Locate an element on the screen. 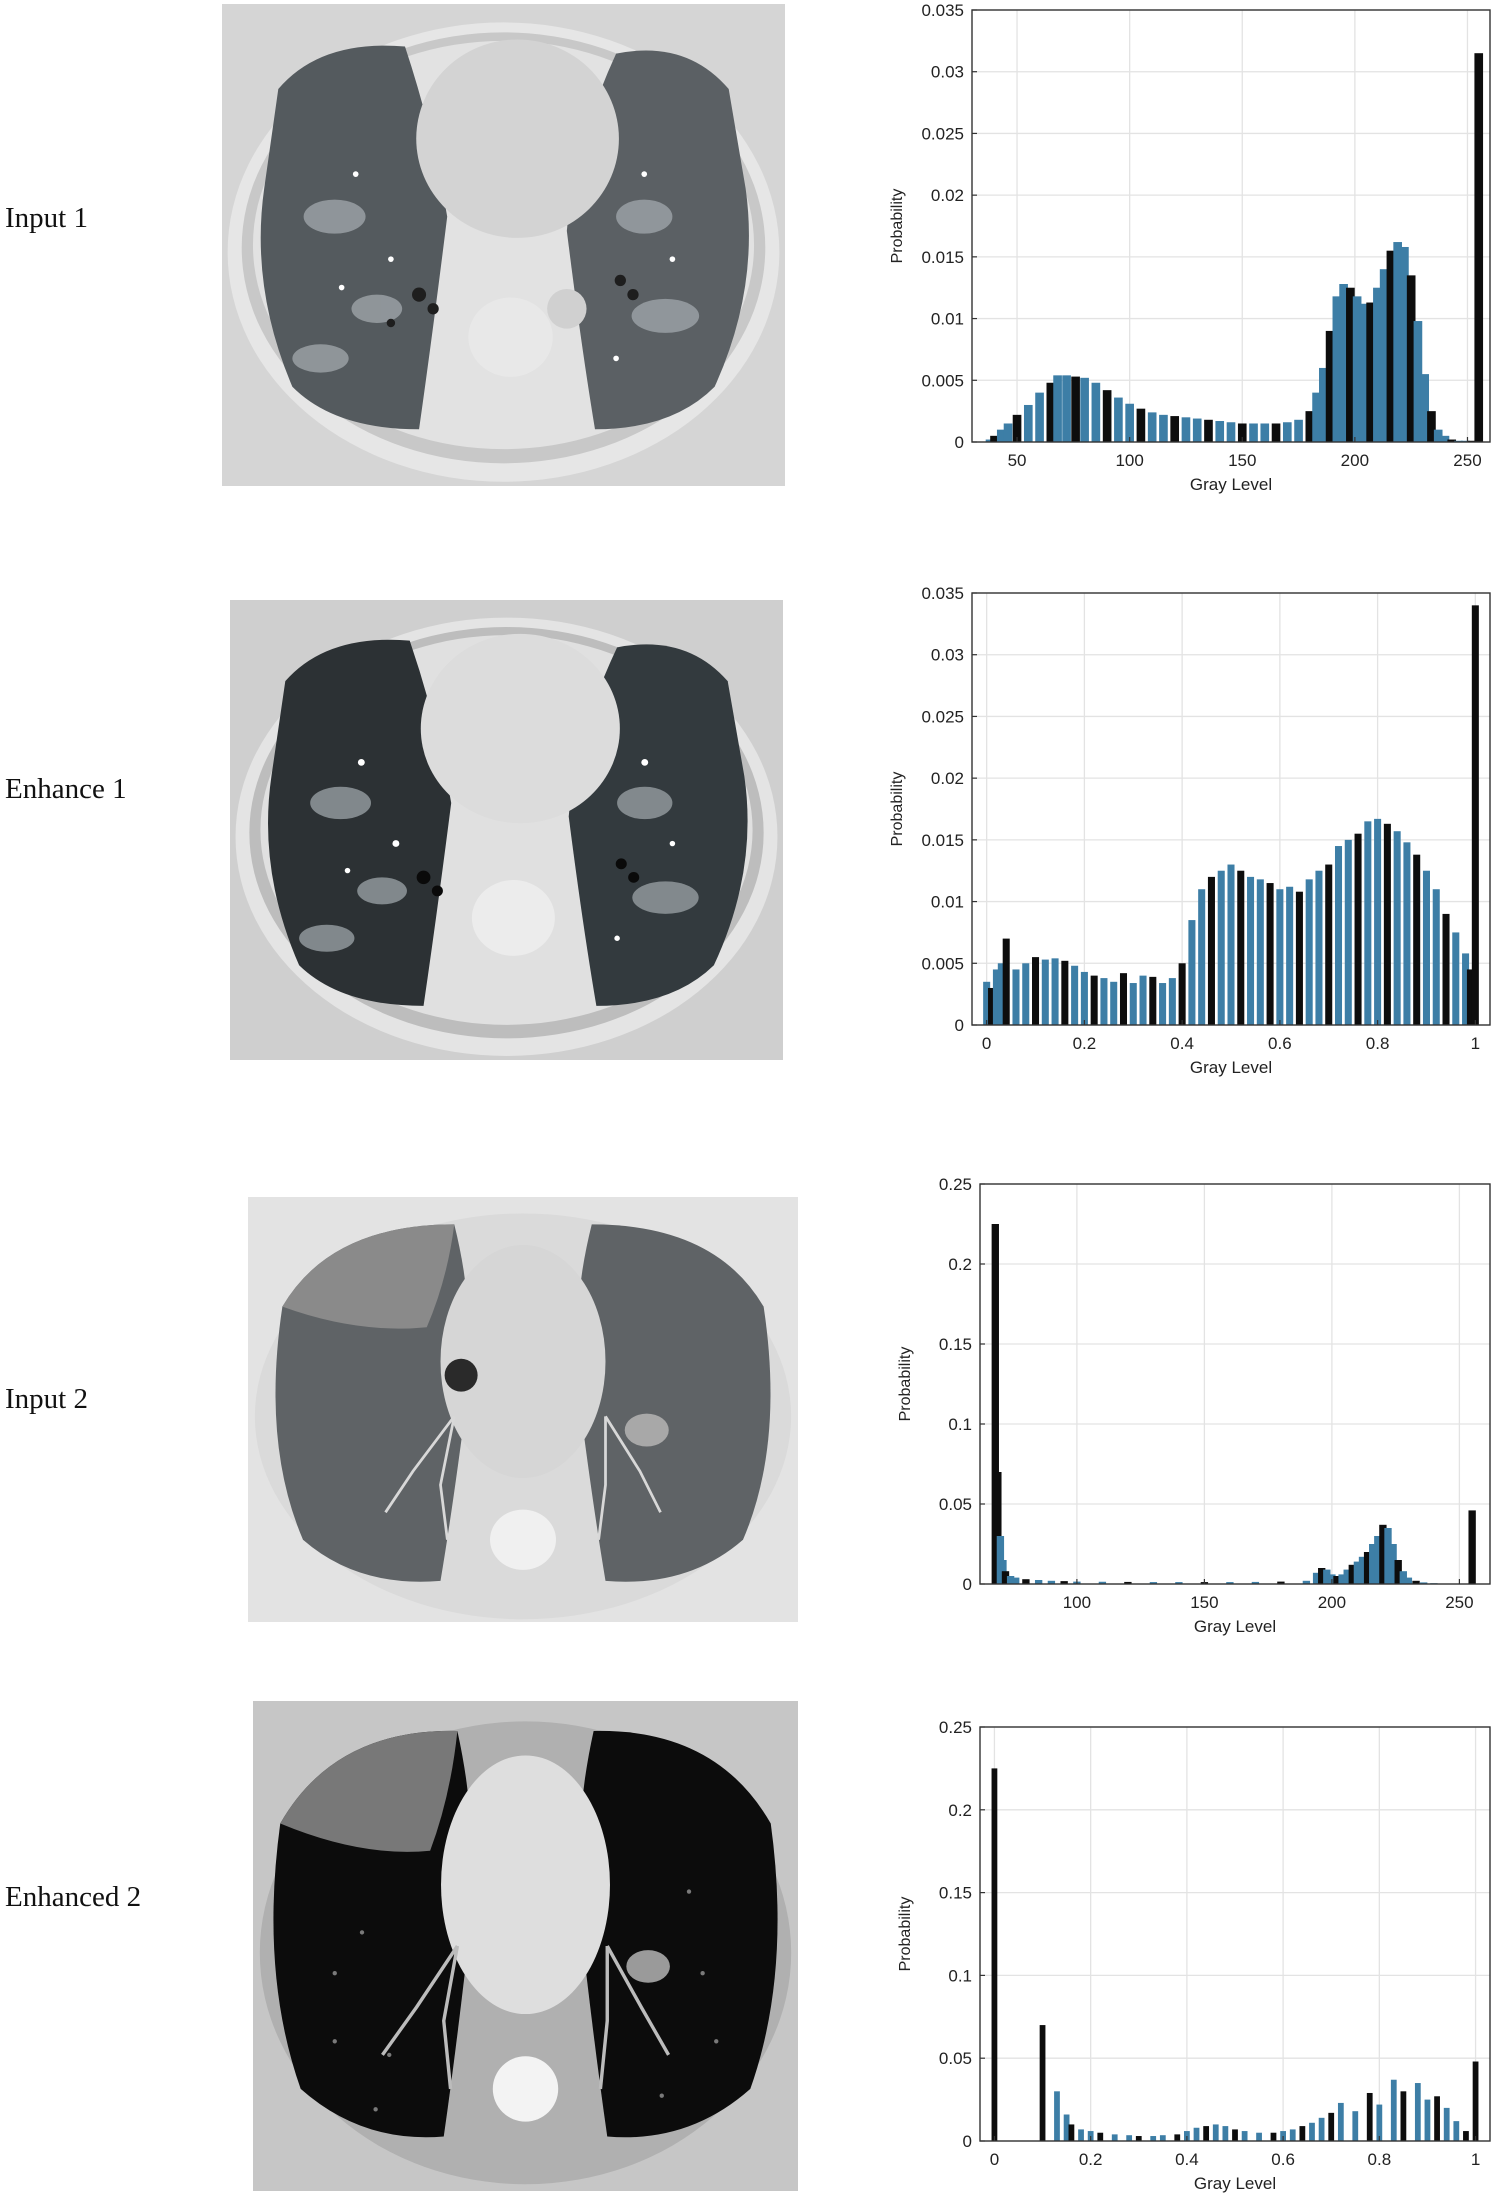 The height and width of the screenshot is (2211, 1500). y-tick-label: 0.1 is located at coordinates (960, 1975).